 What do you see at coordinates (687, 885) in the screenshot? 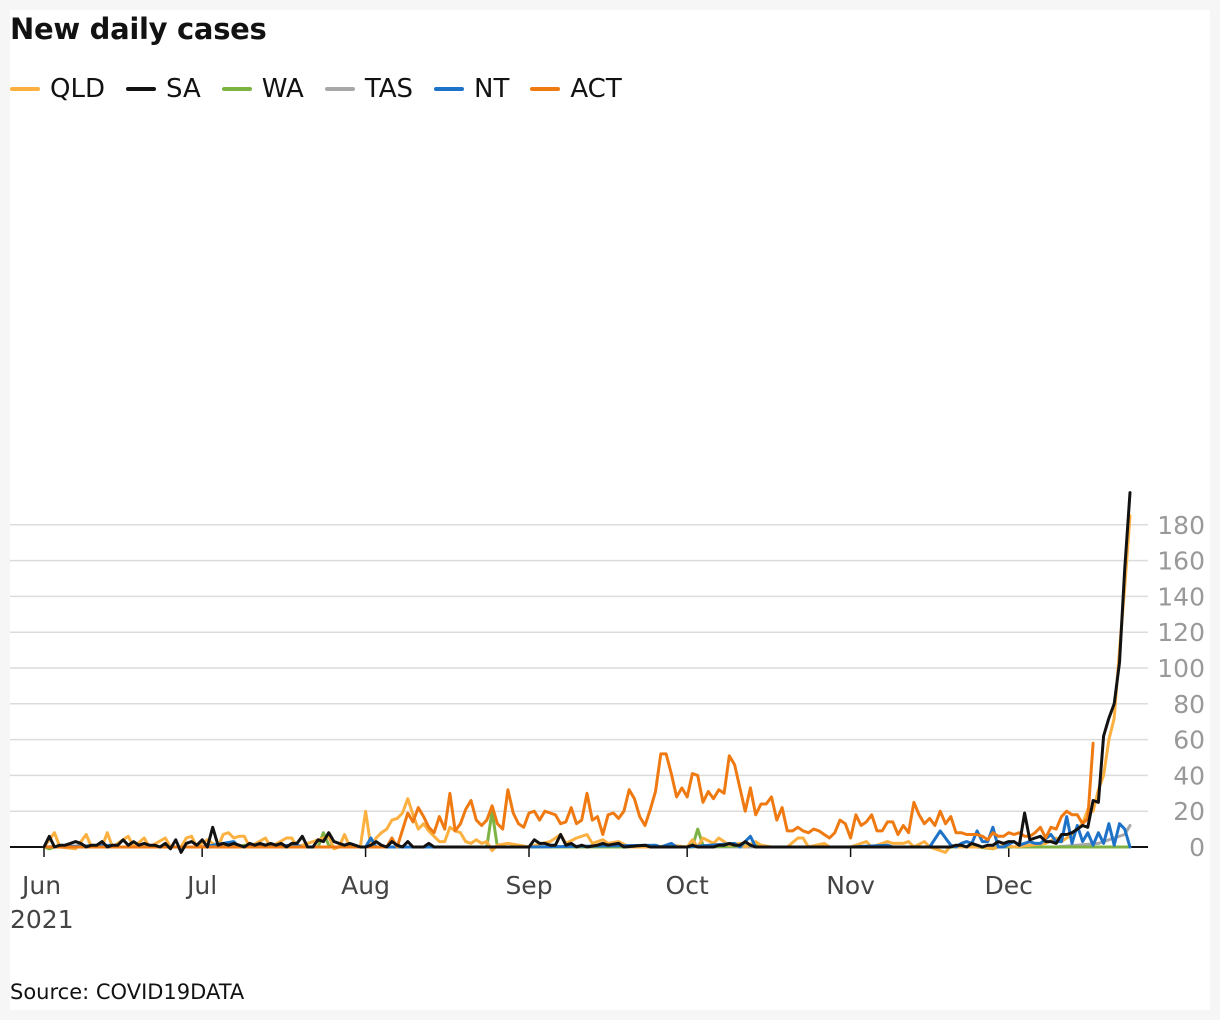
I see `x-tick-label: Oct` at bounding box center [687, 885].